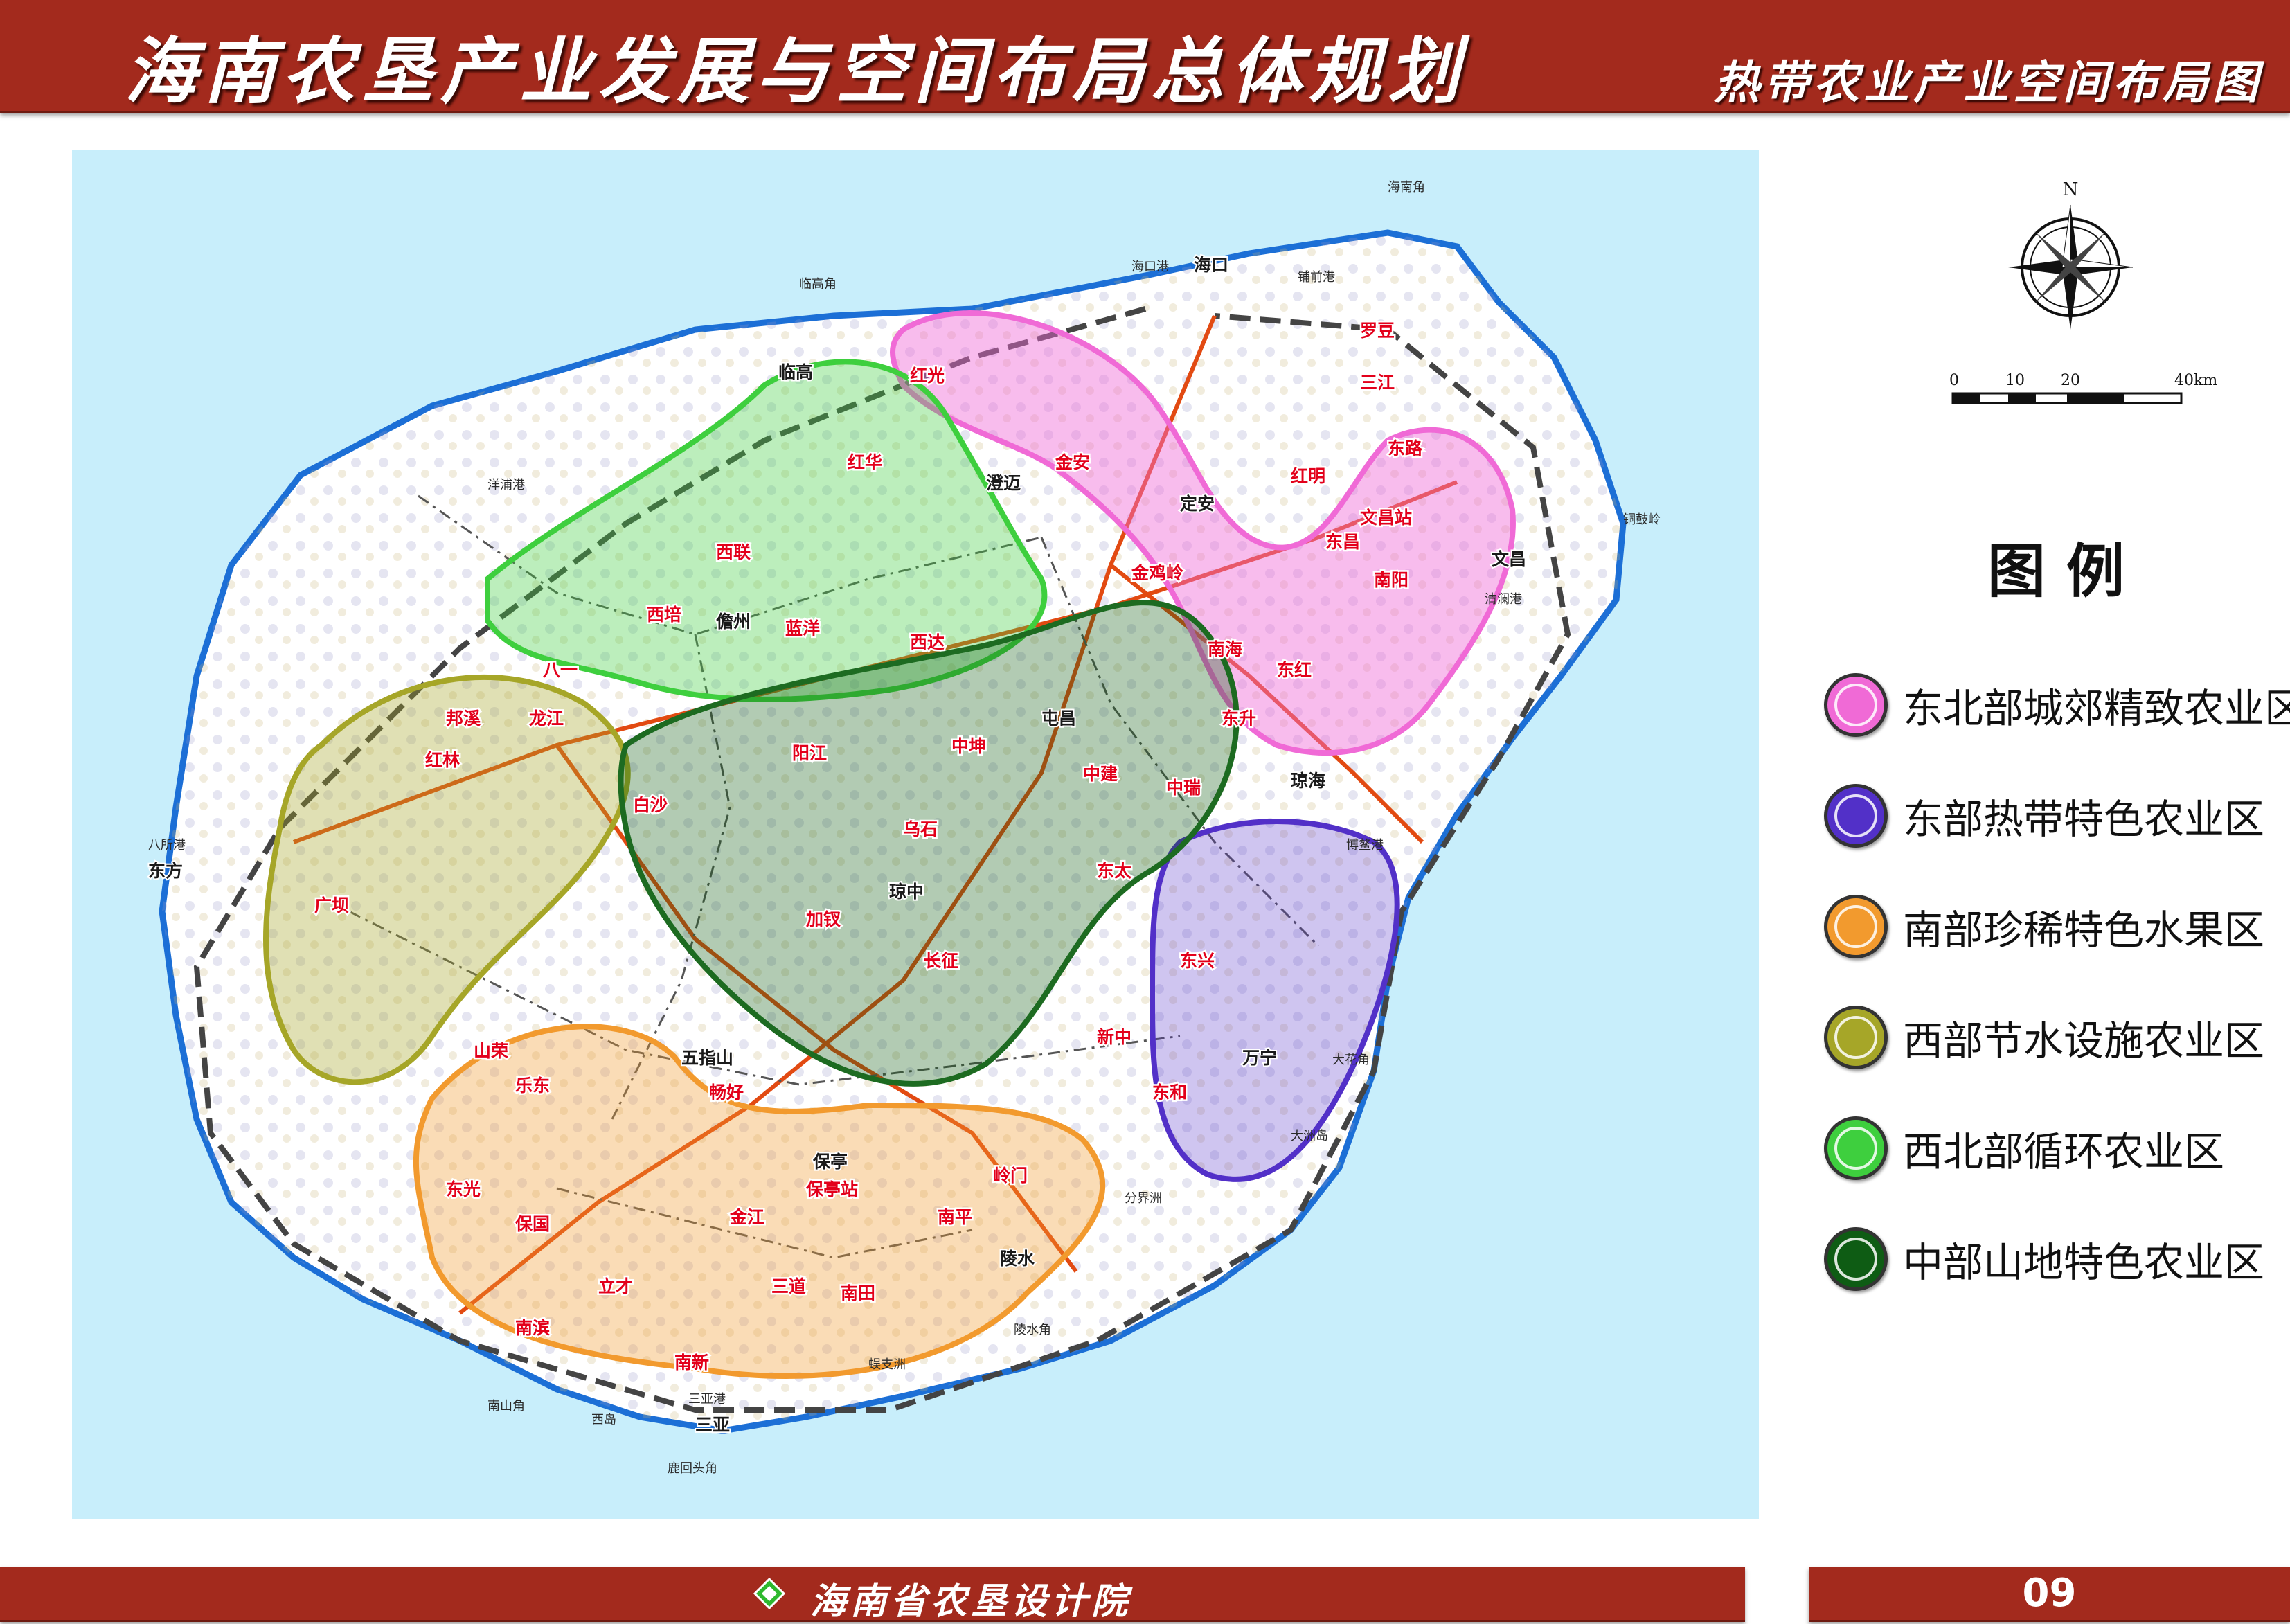 This screenshot has width=2290, height=1624. I want to click on zone-central, so click(929, 844).